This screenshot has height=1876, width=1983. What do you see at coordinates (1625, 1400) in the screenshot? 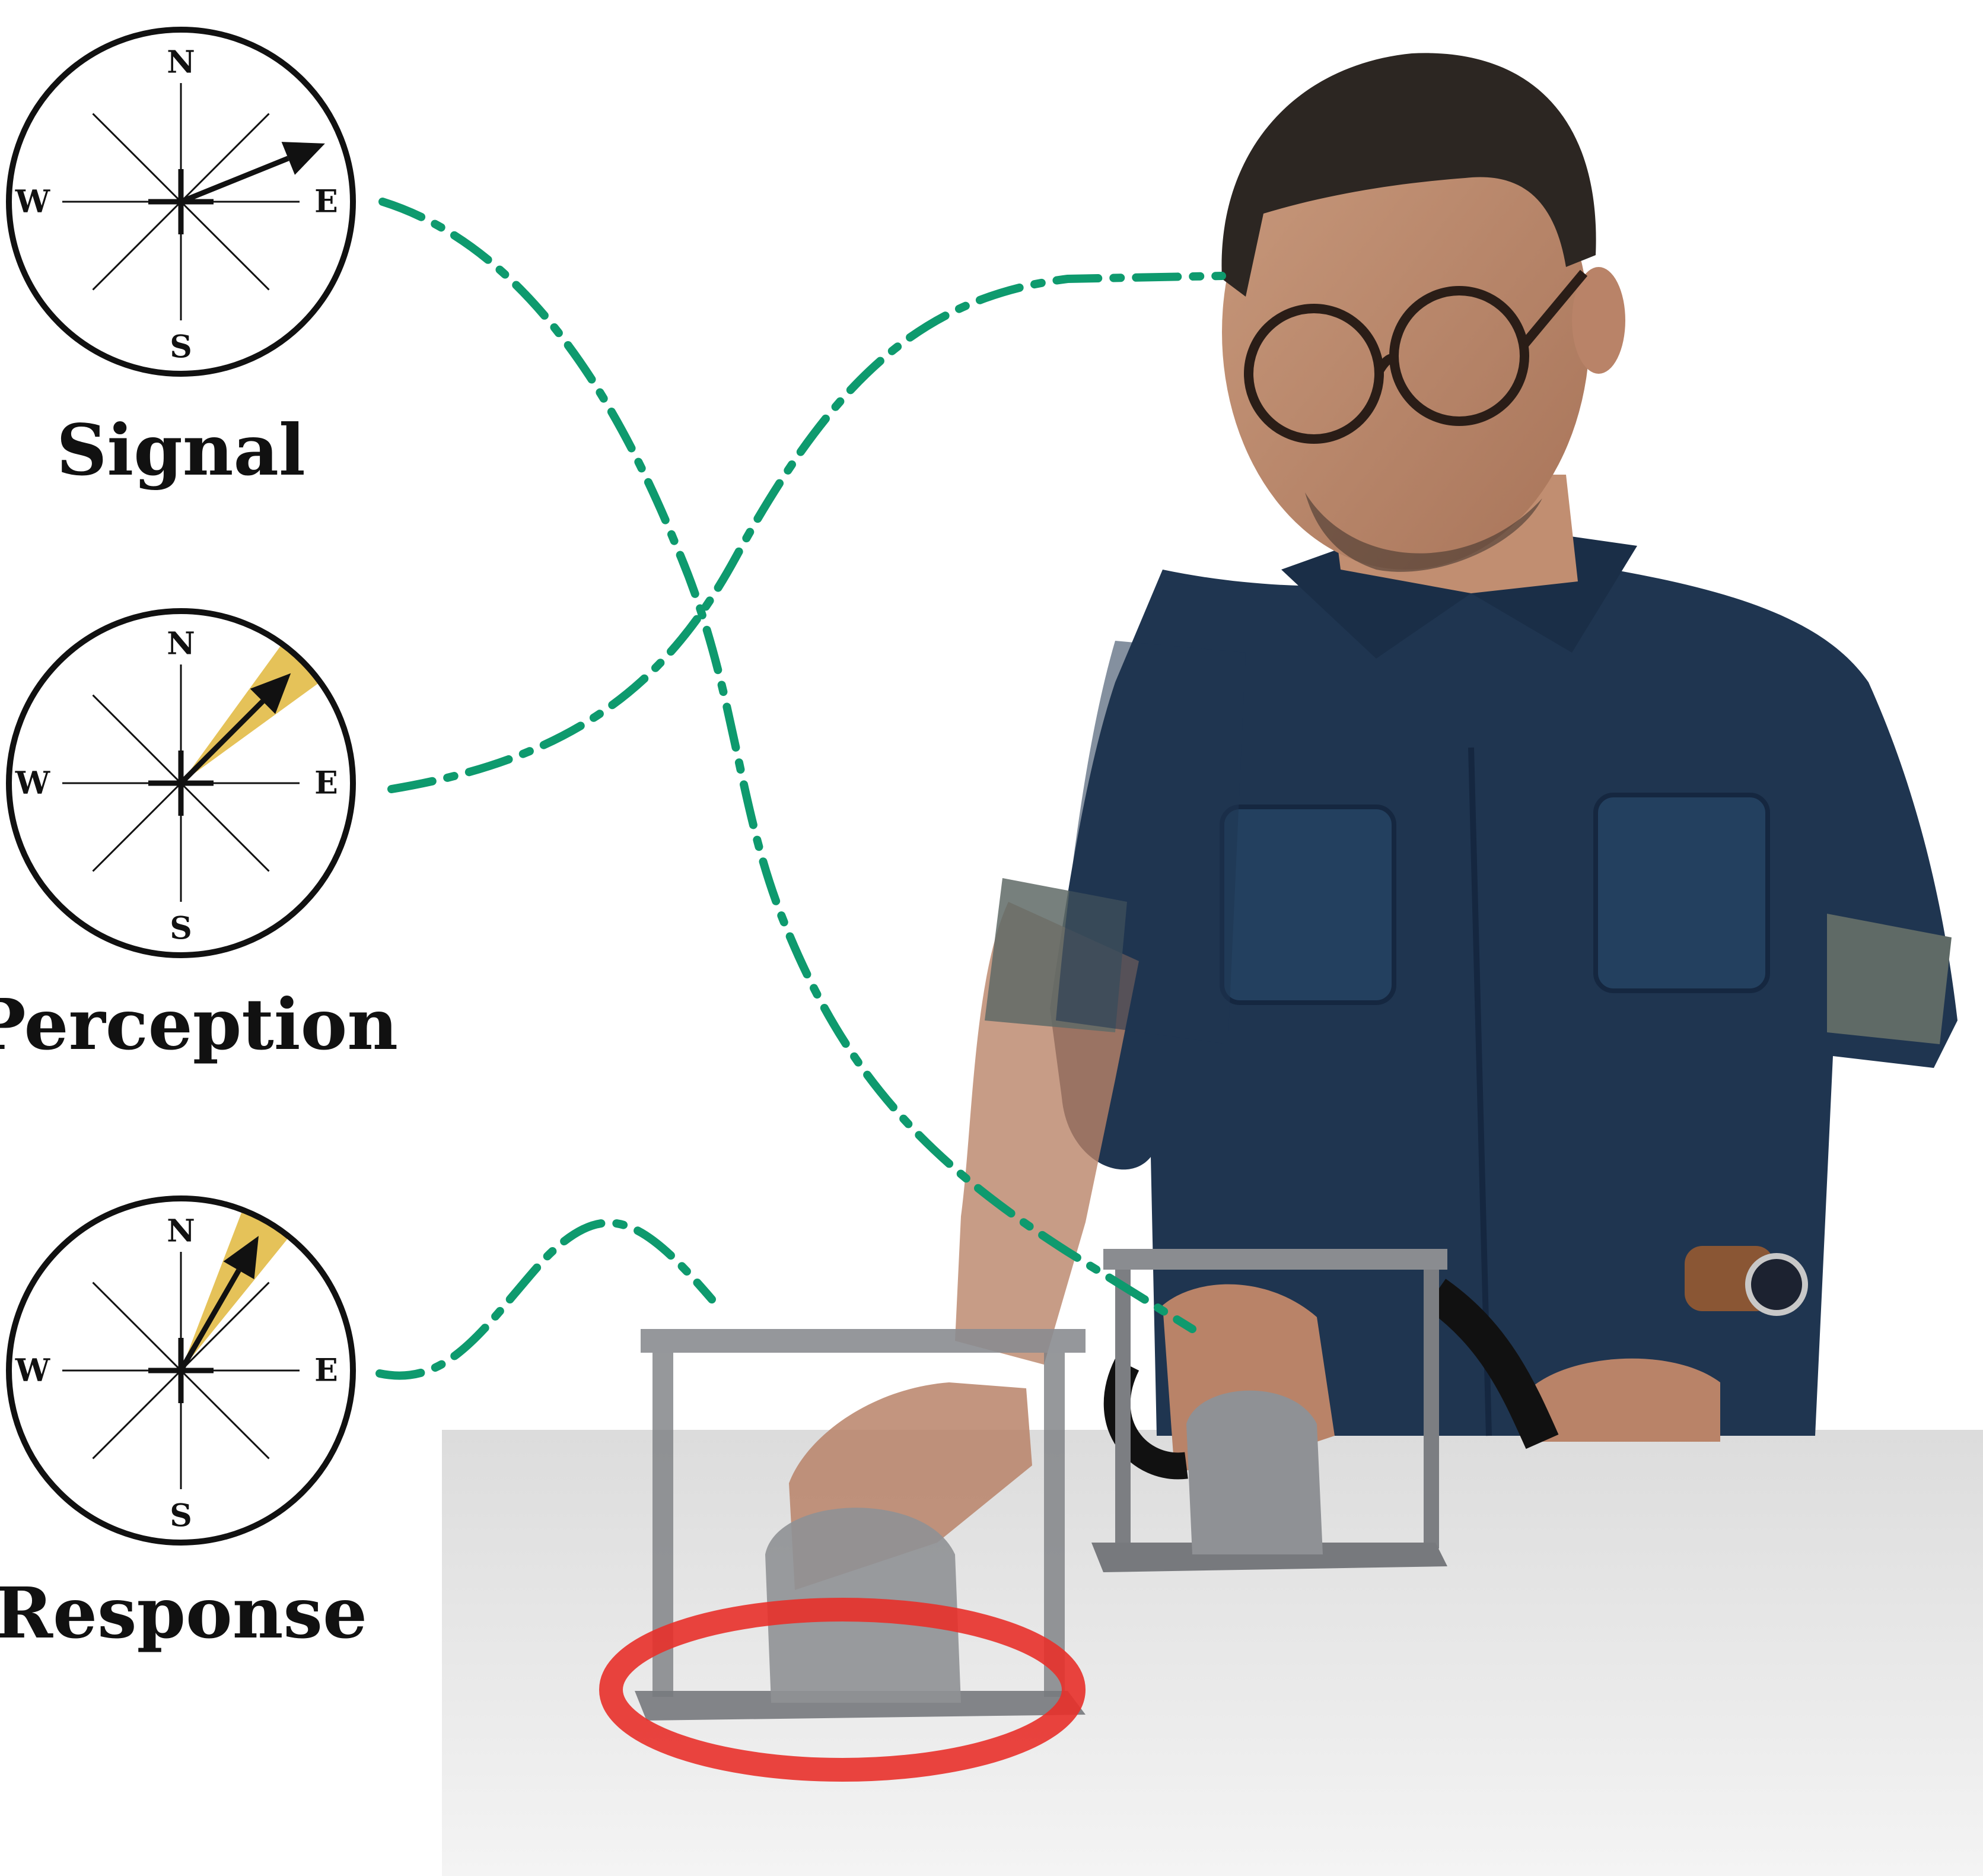
I see `right-hand` at bounding box center [1625, 1400].